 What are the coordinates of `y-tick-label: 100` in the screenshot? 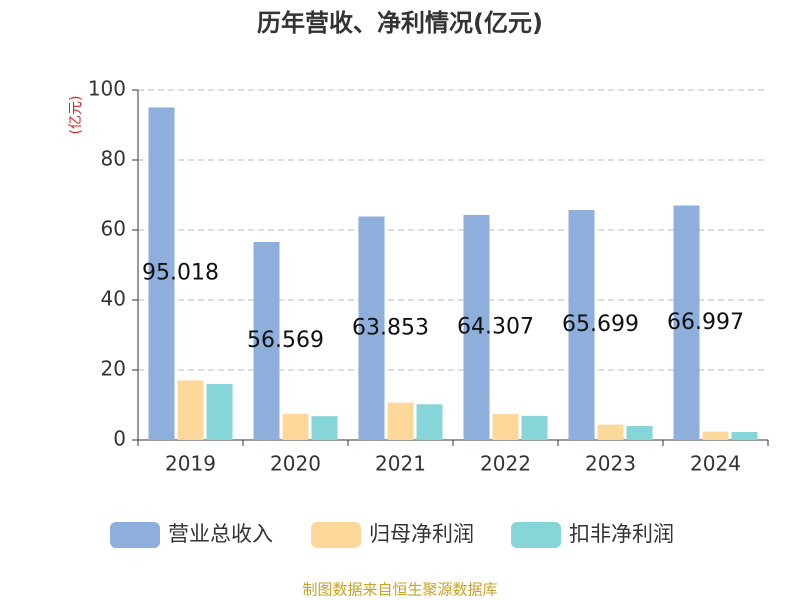 It's located at (107, 89).